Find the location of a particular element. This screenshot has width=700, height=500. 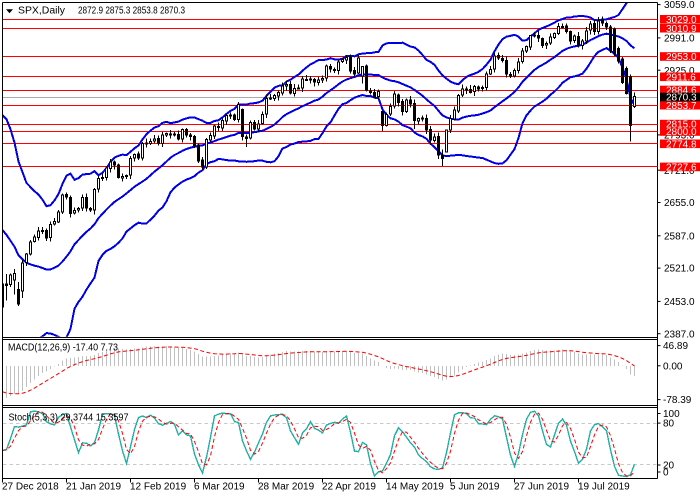

svg-text: -78.39 is located at coordinates (677, 400).